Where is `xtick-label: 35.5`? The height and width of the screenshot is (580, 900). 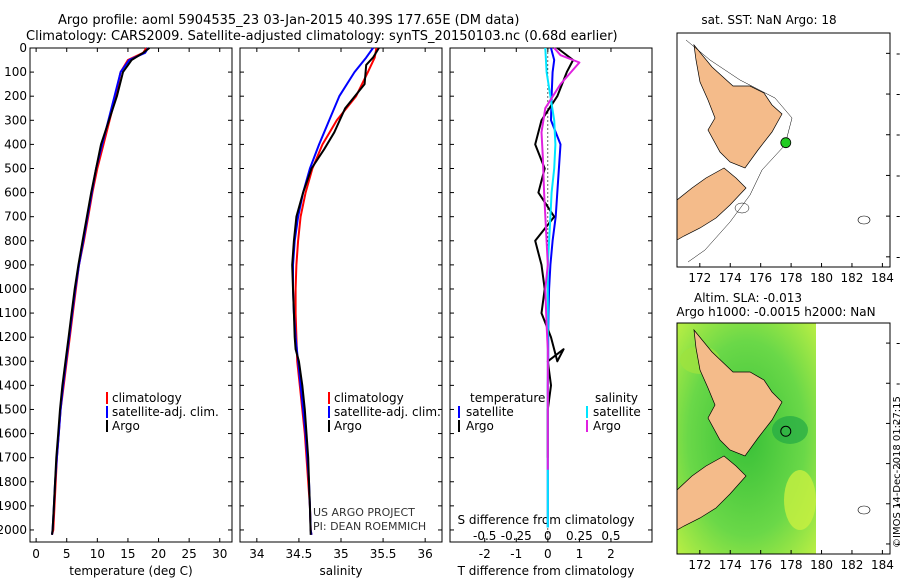 xtick-label: 35.5 is located at coordinates (383, 554).